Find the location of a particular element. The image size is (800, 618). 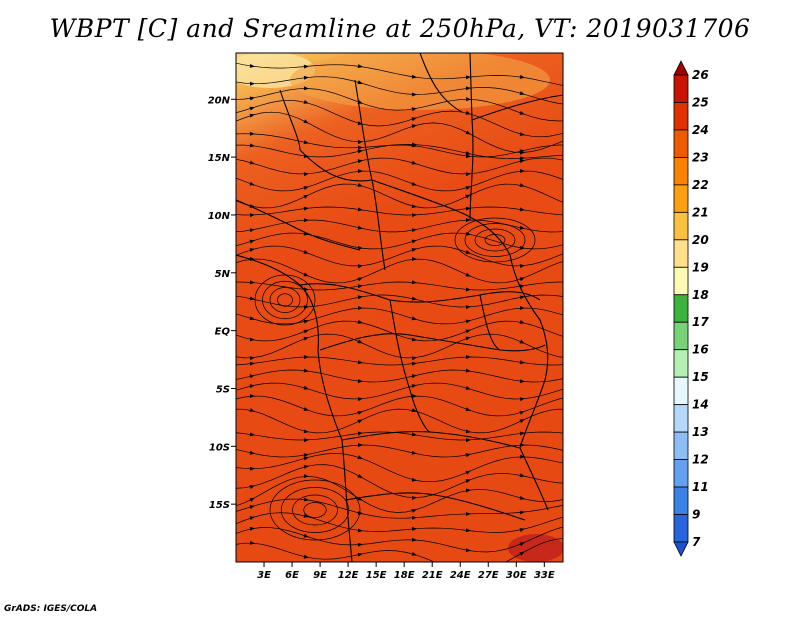

lat-tick-label: 15S is located at coordinates (219, 505).